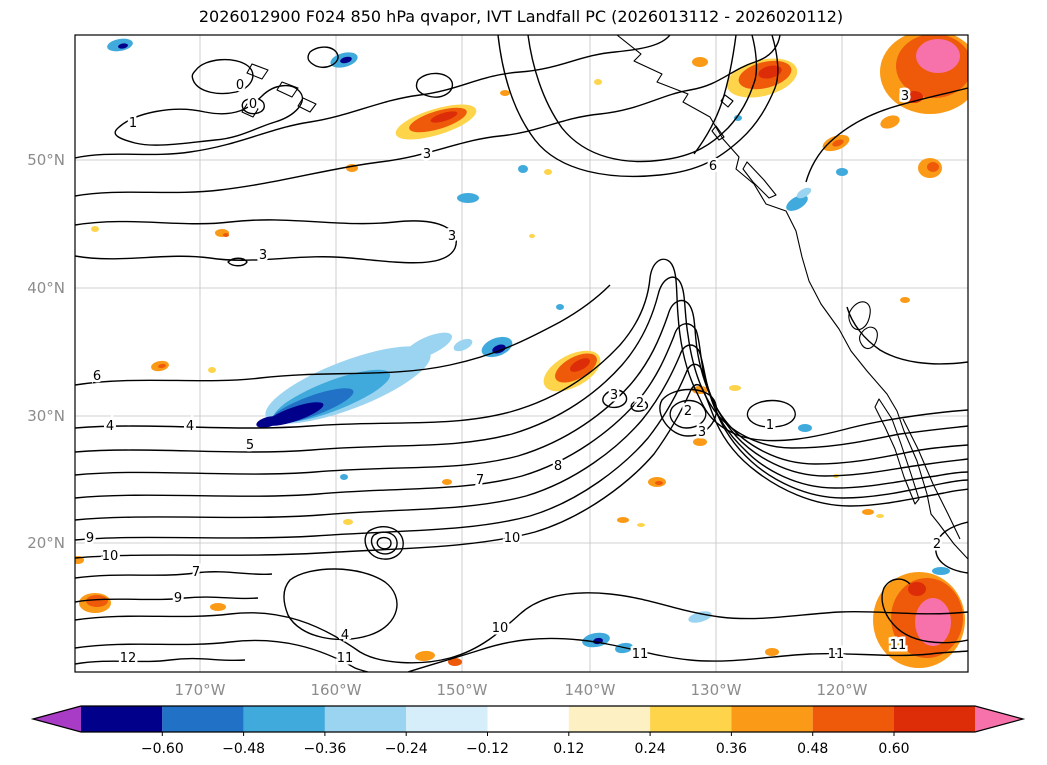 This screenshot has height=765, width=1047. Describe the element at coordinates (162, 749) in the screenshot. I see `colorbar-tick-label: −0.60` at that location.